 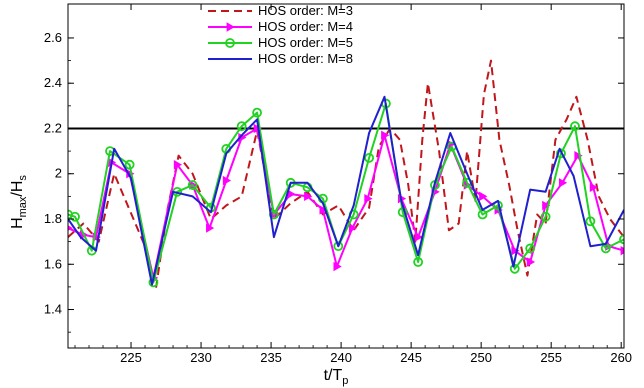 I want to click on legend-label: HOS order: M=3, so click(x=305, y=10).